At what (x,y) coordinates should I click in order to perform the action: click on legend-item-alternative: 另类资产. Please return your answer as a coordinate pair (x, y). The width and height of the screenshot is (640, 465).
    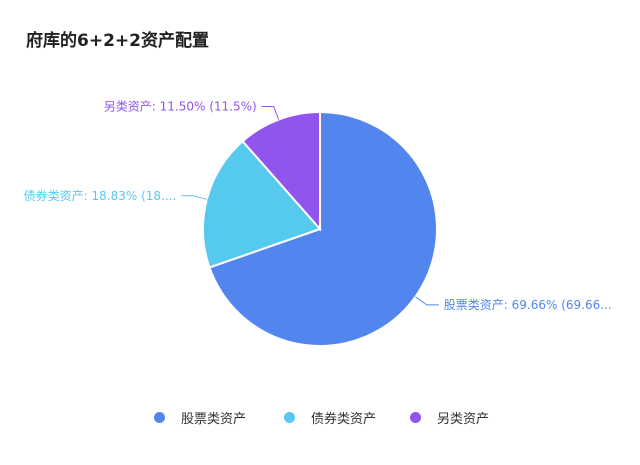
    Looking at the image, I should click on (449, 417).